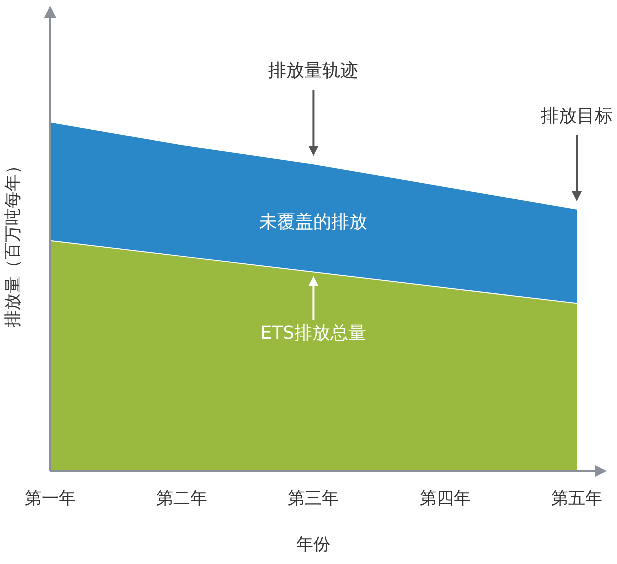 The width and height of the screenshot is (617, 564). What do you see at coordinates (313, 545) in the screenshot?
I see `x-axis-title: 年份` at bounding box center [313, 545].